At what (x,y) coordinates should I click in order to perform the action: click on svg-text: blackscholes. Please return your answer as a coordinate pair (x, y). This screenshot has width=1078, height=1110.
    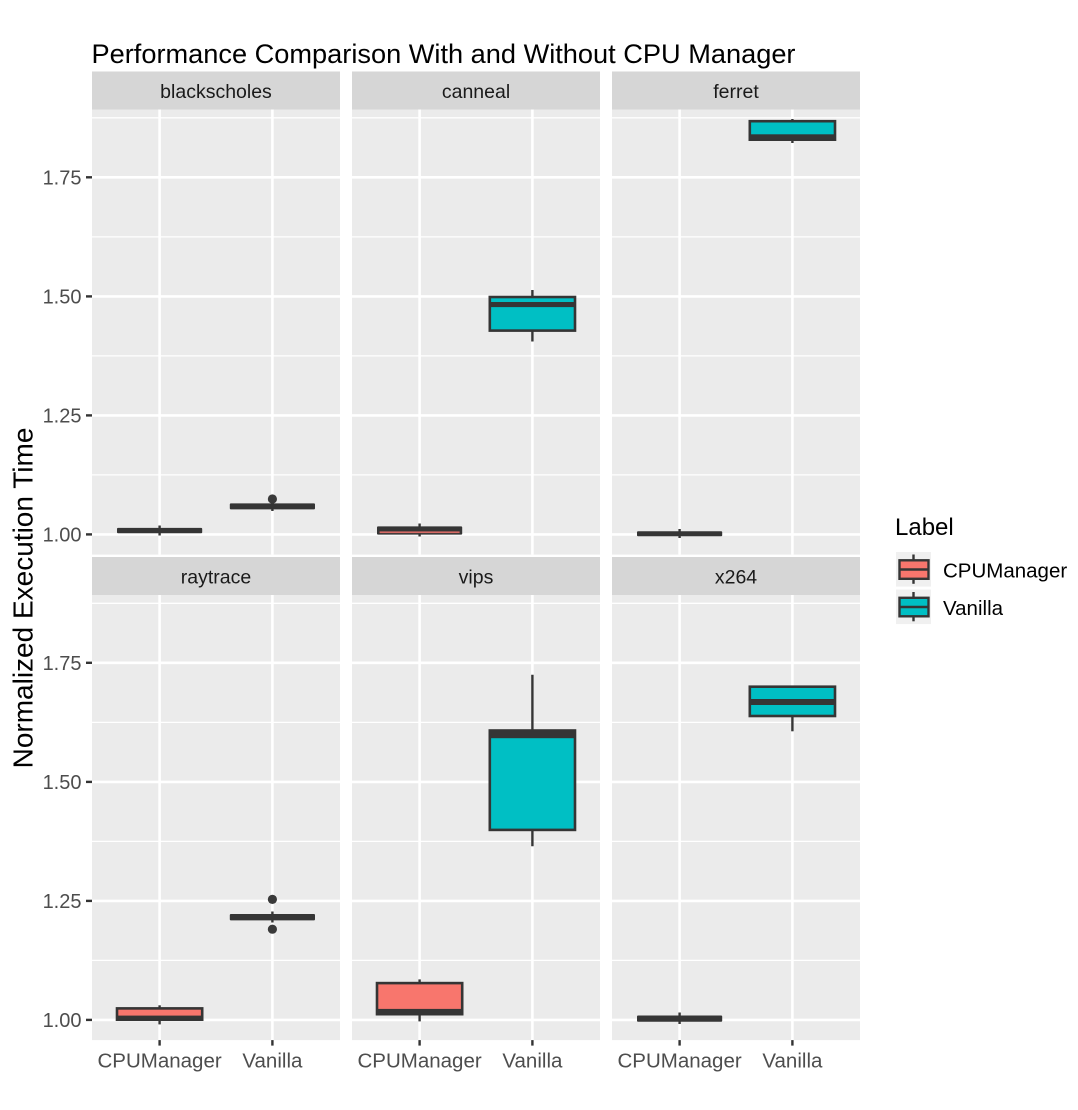
    Looking at the image, I should click on (216, 92).